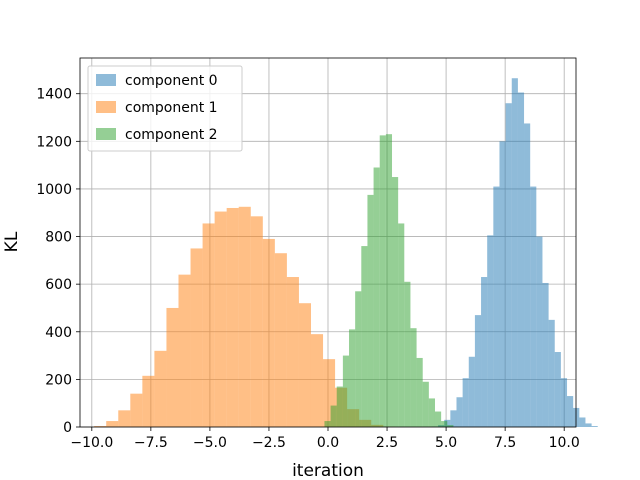 The width and height of the screenshot is (640, 480). I want to click on y-tick-label: 0, so click(67, 428).